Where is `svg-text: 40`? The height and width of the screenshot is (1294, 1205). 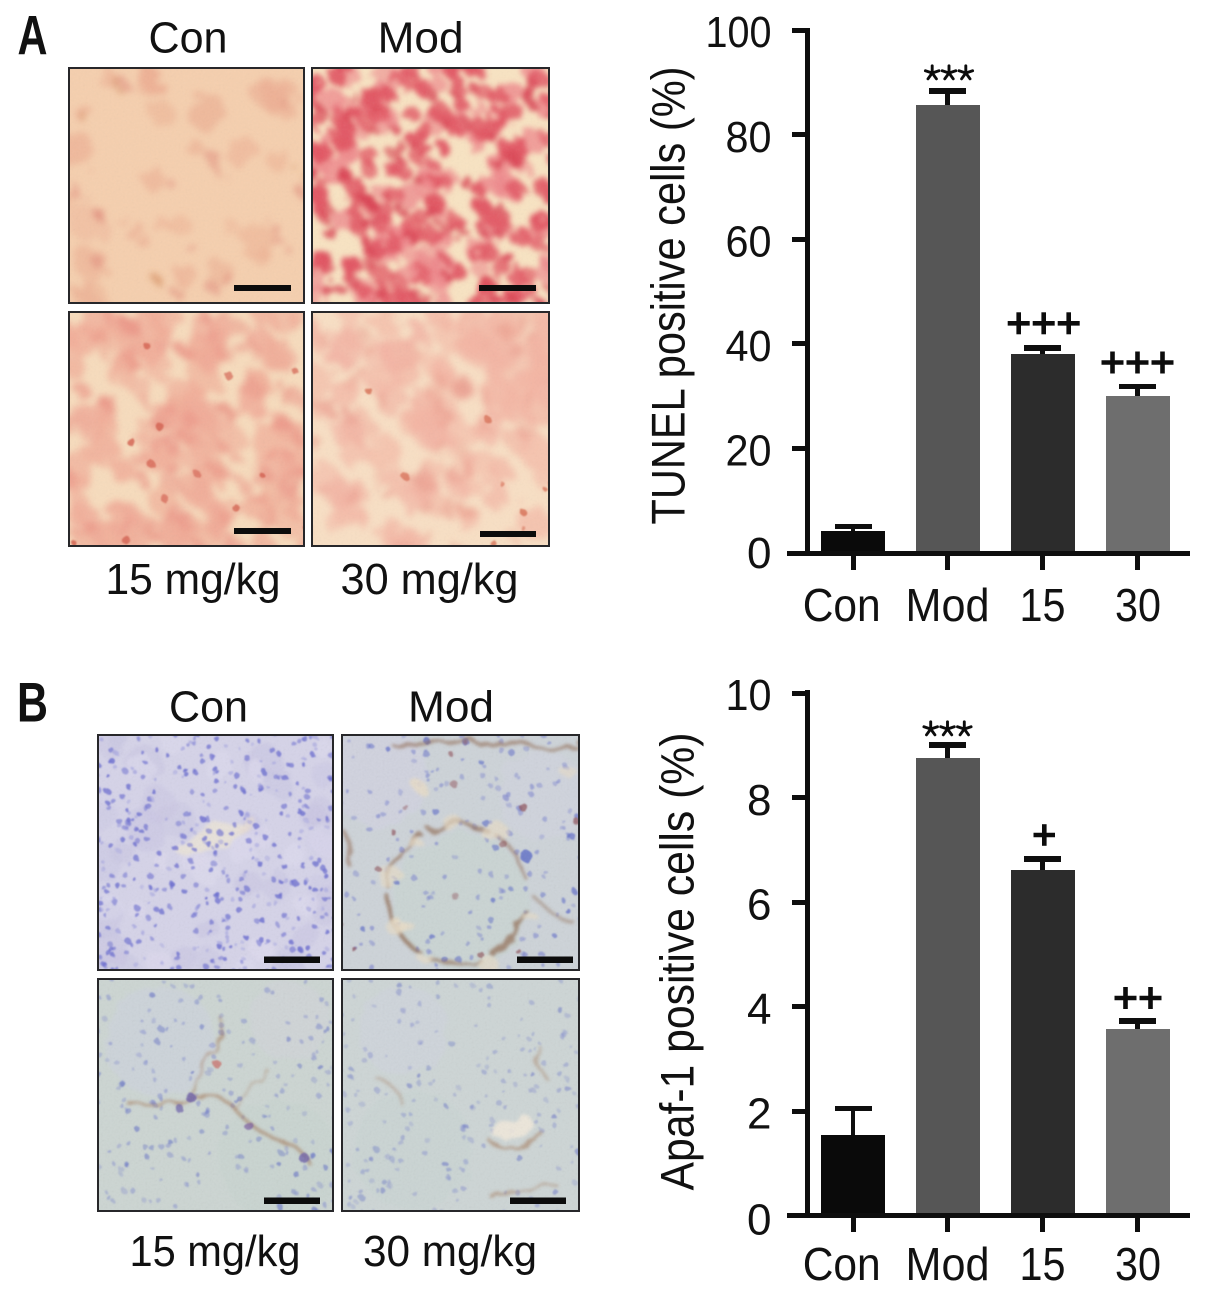
svg-text: 40 is located at coordinates (749, 346).